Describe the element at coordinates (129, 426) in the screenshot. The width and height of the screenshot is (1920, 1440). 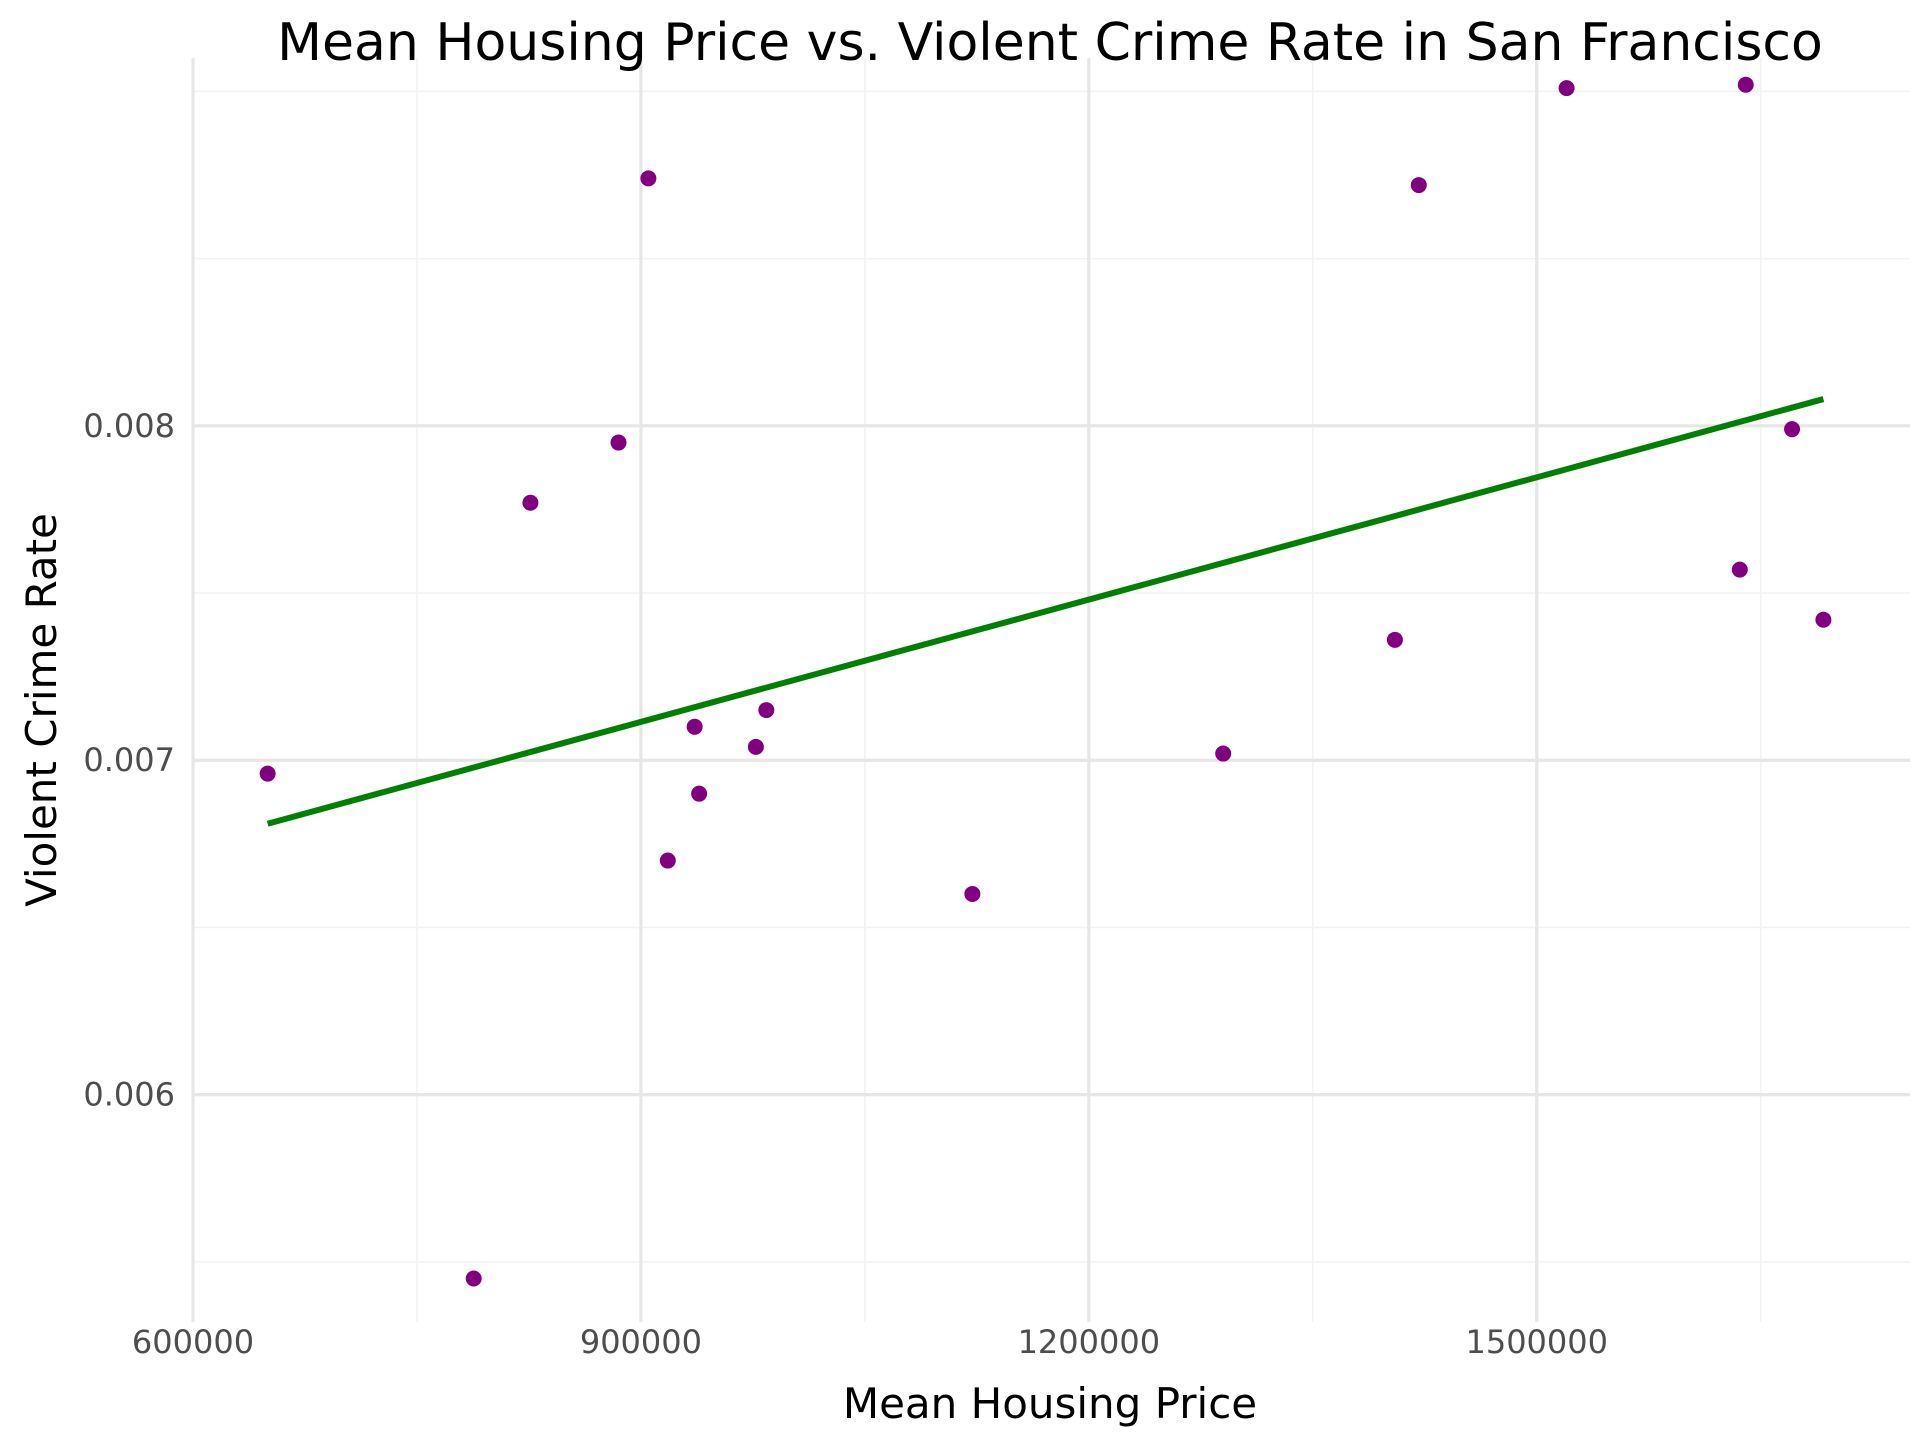
I see `y-tick-label: 0.008` at that location.